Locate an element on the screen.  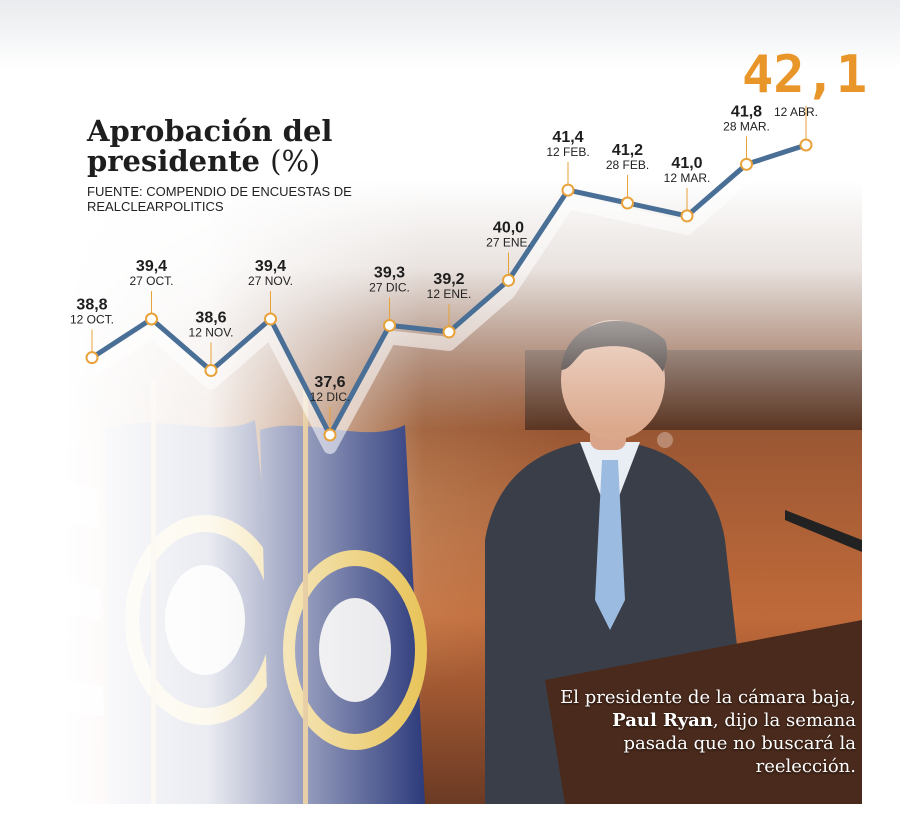
value-label: 41,8 is located at coordinates (746, 111).